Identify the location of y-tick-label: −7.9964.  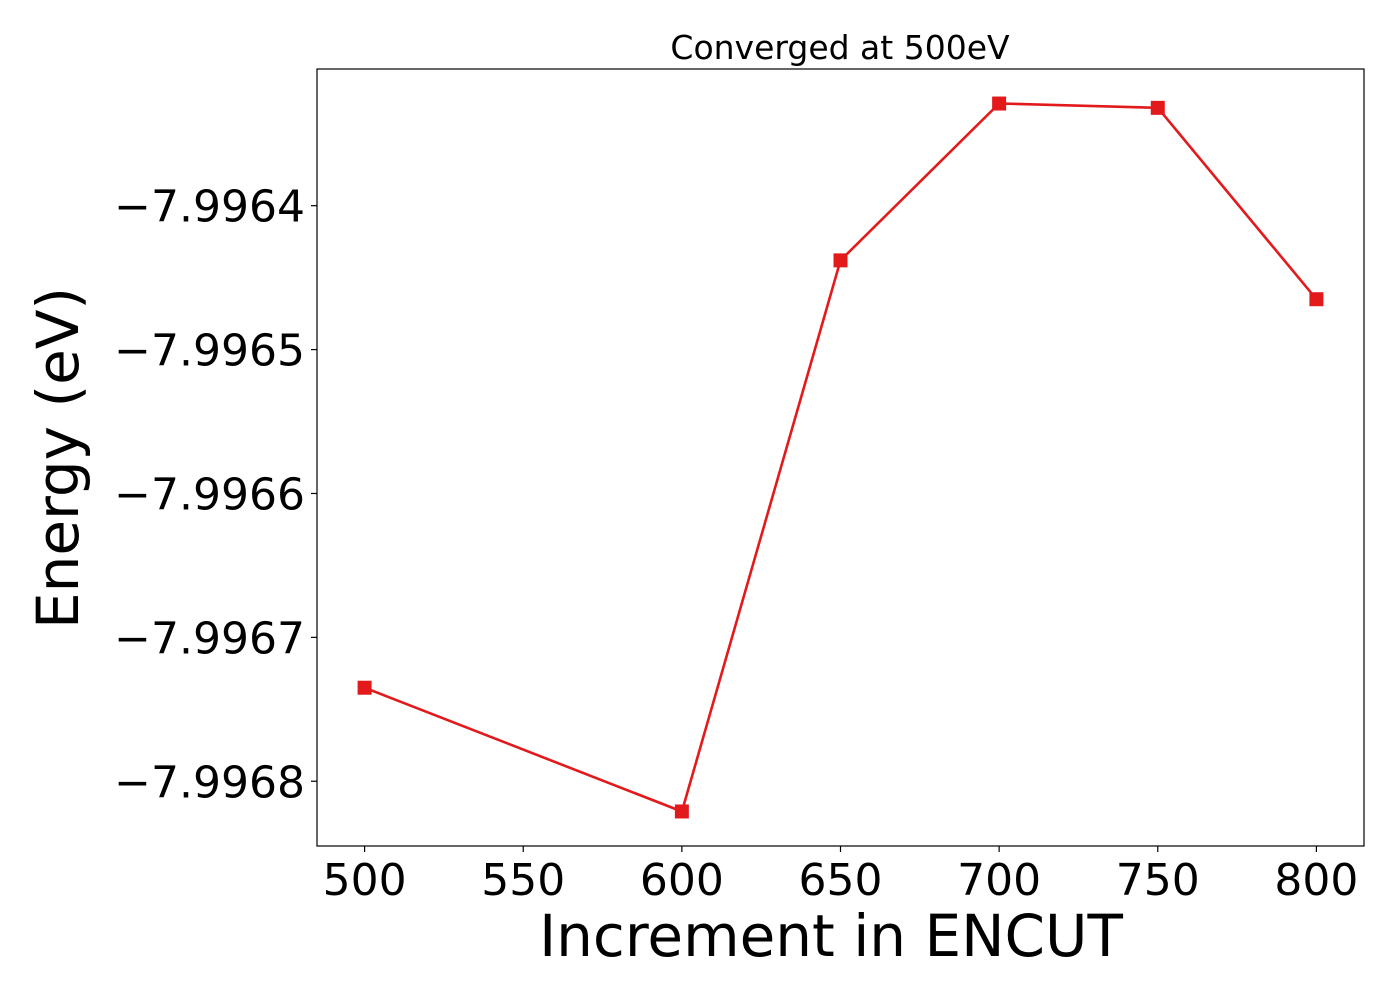
(209, 207).